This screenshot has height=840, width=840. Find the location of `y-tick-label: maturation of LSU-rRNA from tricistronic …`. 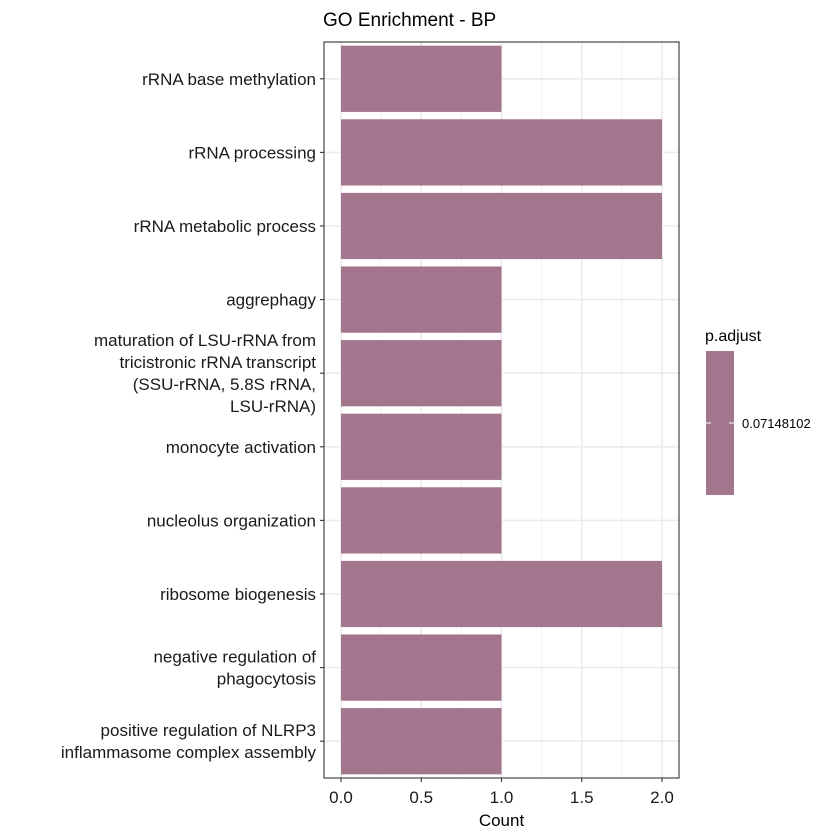

y-tick-label: maturation of LSU-rRNA from tricistronic … is located at coordinates (205, 373).